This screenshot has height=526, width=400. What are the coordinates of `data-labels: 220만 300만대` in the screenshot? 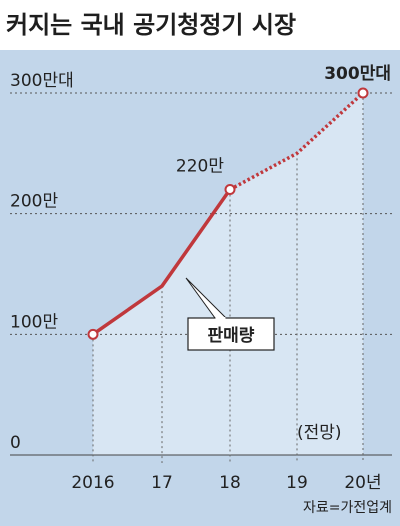 It's located at (283, 120).